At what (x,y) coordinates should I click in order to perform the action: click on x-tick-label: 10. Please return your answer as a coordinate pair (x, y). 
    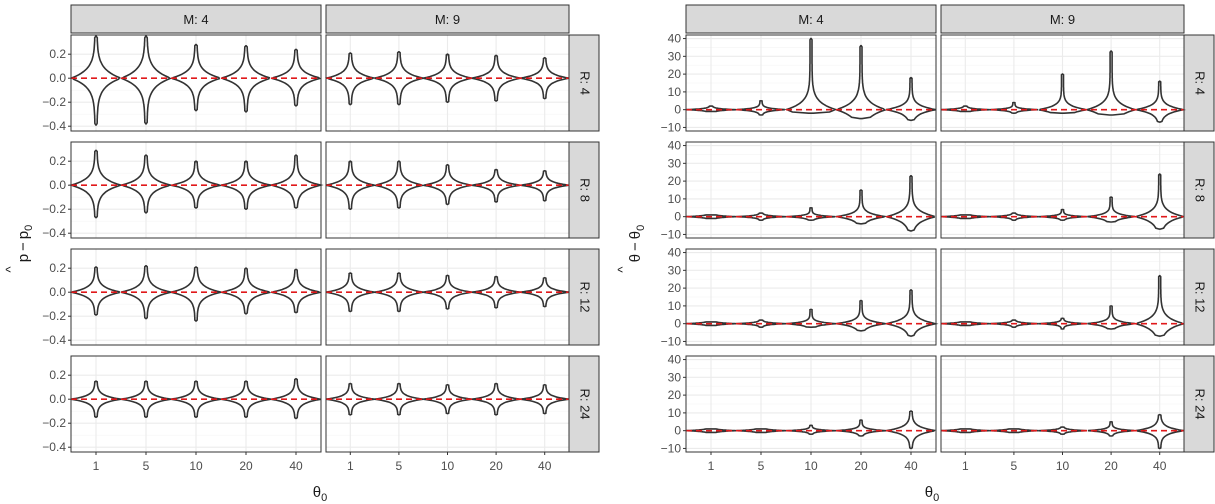
    Looking at the image, I should click on (196, 466).